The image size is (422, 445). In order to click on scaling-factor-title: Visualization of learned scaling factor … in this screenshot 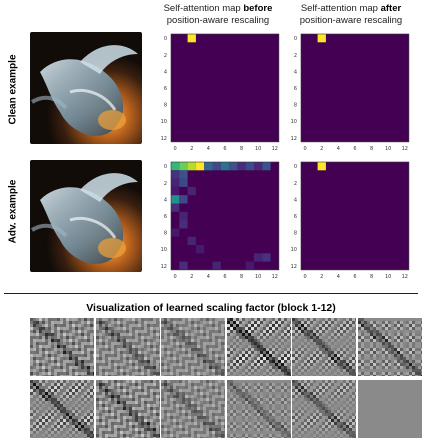, I will do `click(211, 308)`.